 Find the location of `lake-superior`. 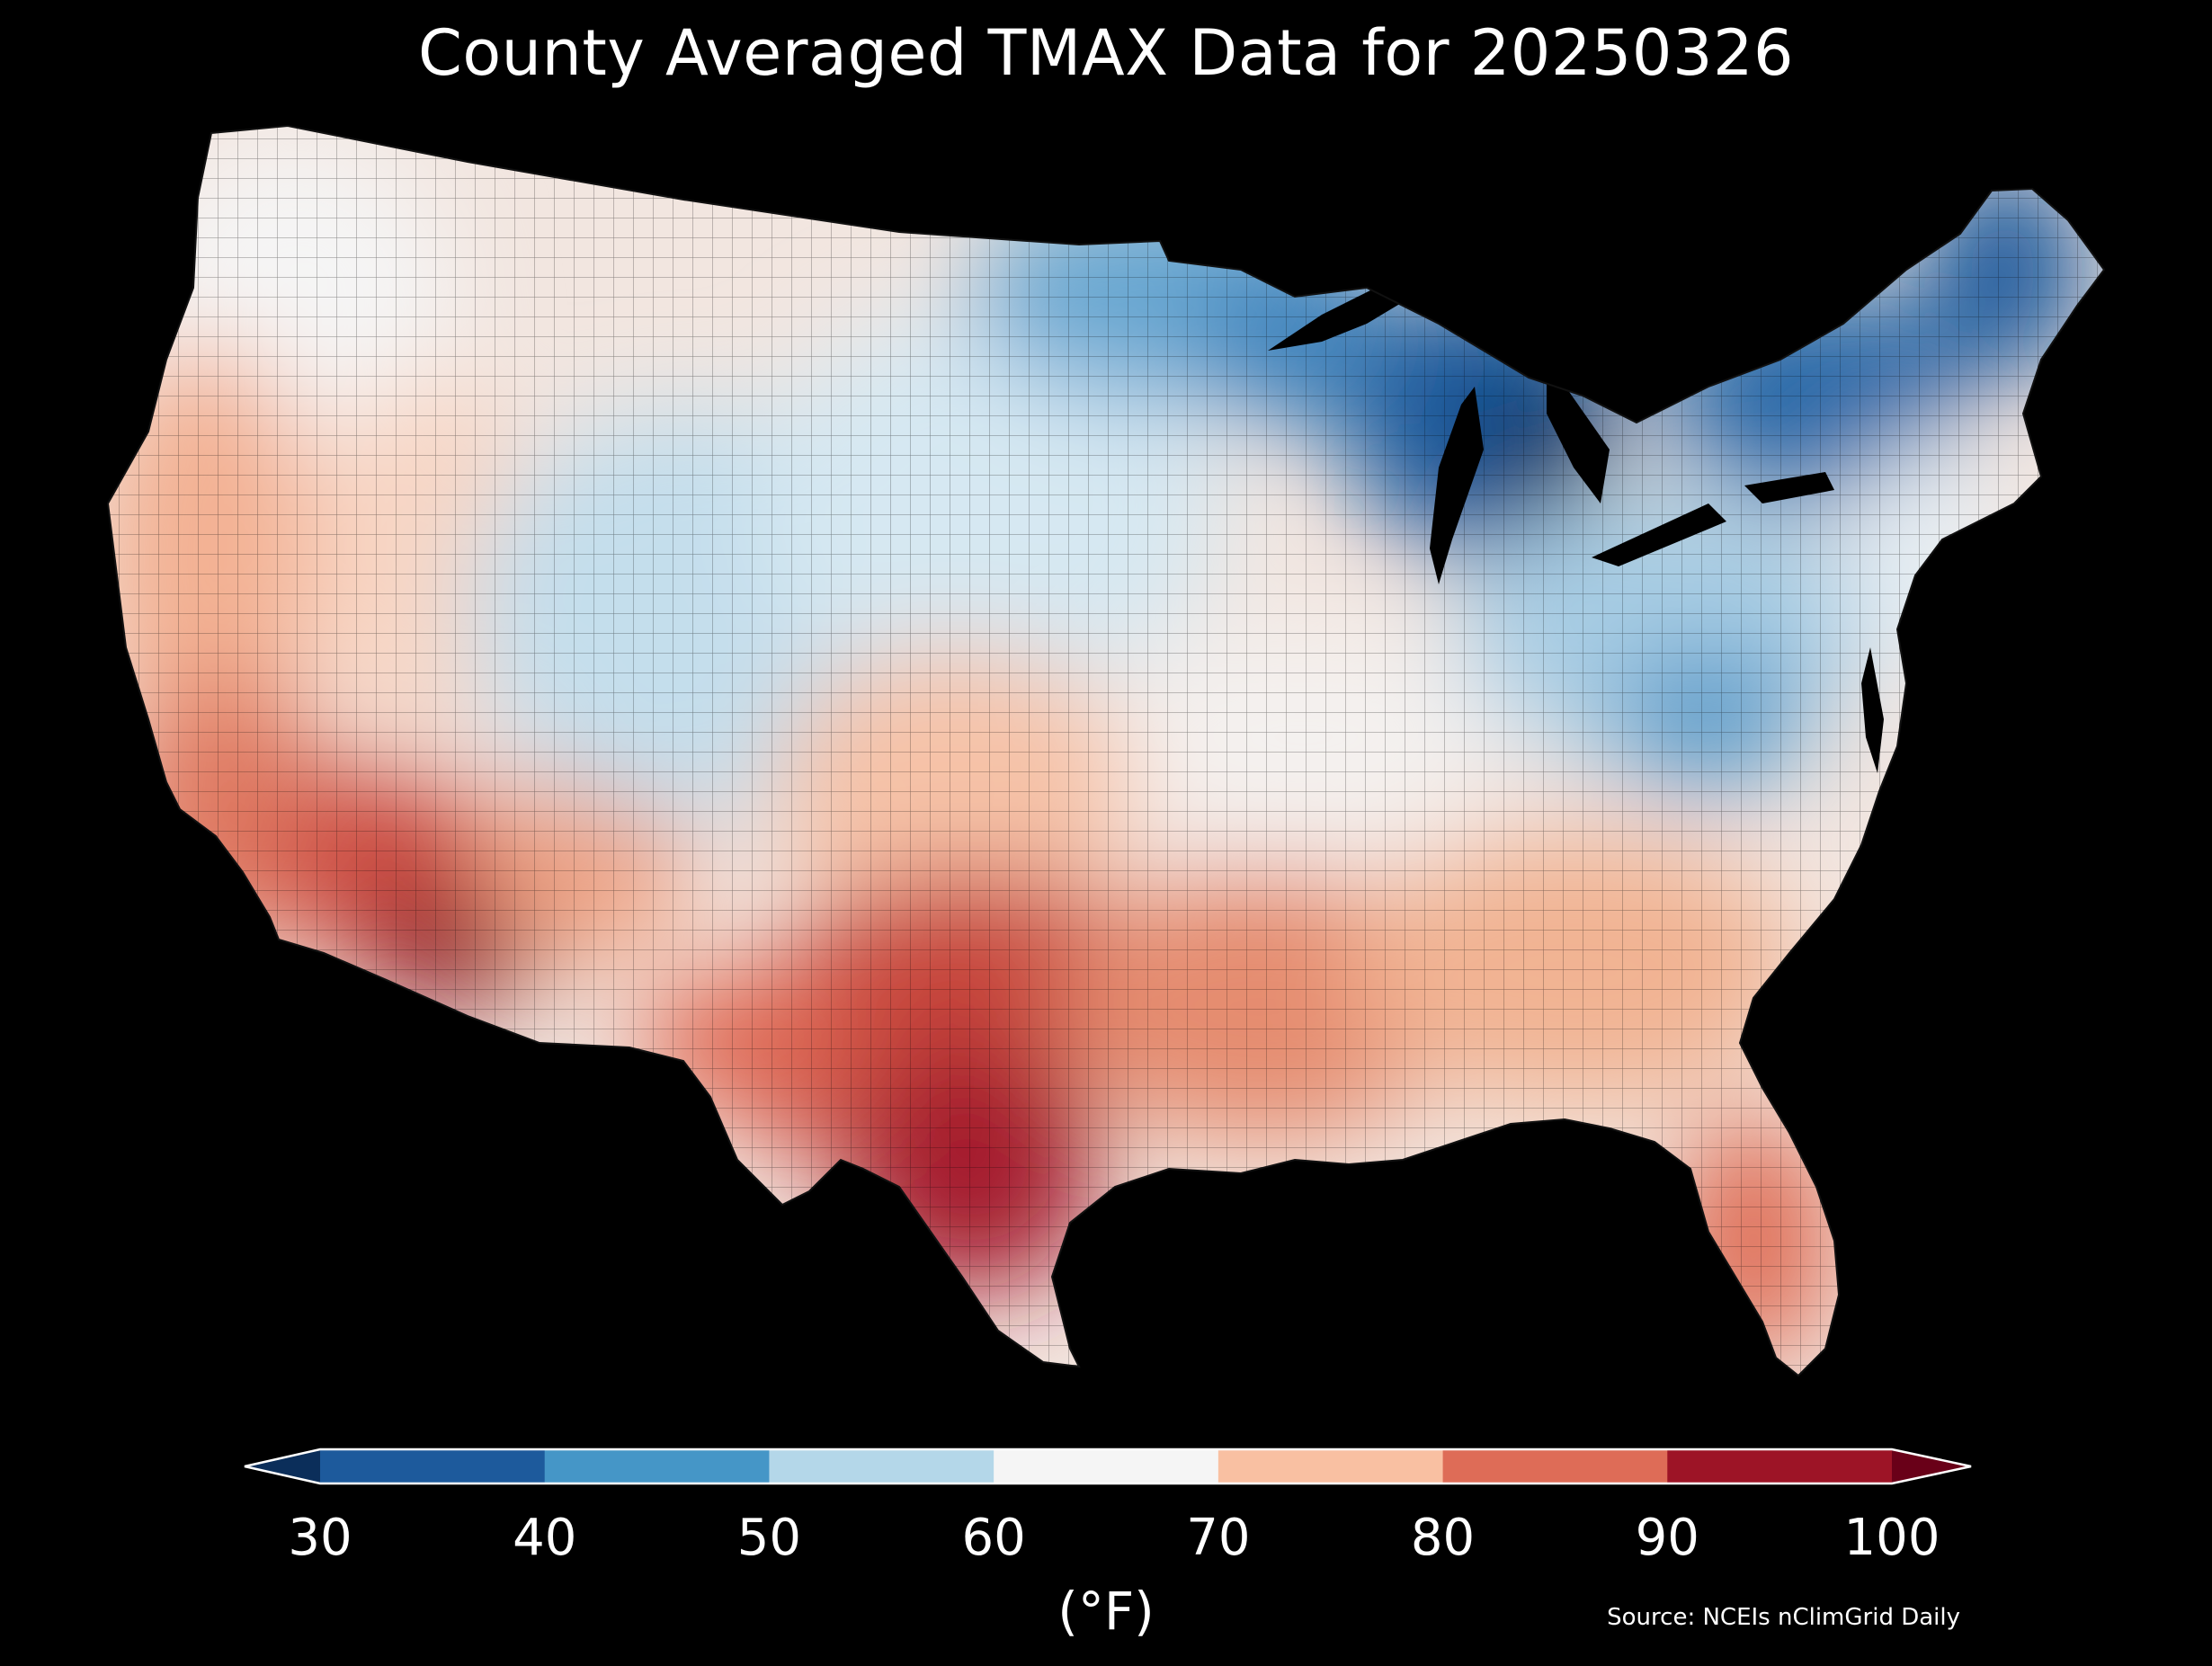

lake-superior is located at coordinates (1340, 320).